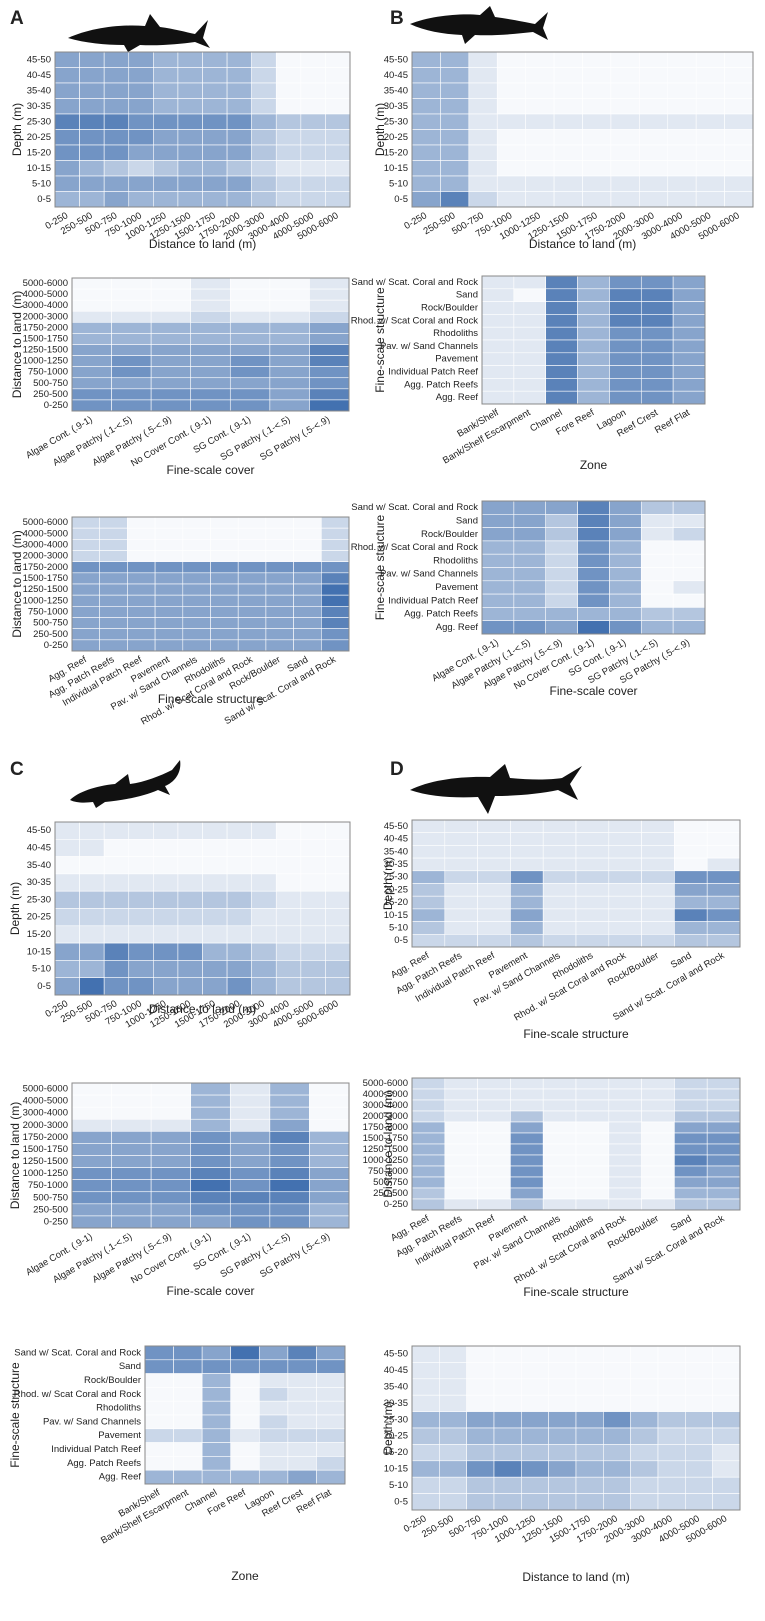 Image resolution: width=765 pixels, height=1621 pixels. What do you see at coordinates (15, 908) in the screenshot?
I see `y-axis-title: Depth (m)` at bounding box center [15, 908].